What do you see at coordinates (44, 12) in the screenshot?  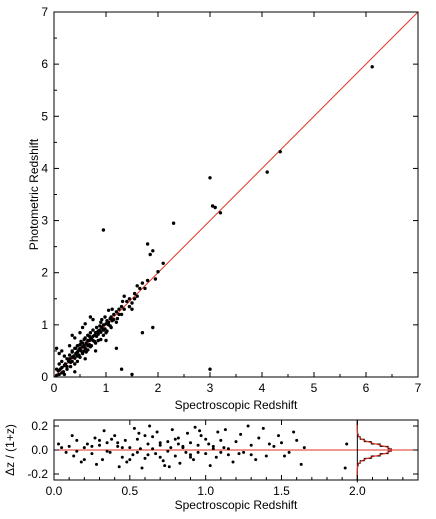 I see `main-y-tick-label: 7` at bounding box center [44, 12].